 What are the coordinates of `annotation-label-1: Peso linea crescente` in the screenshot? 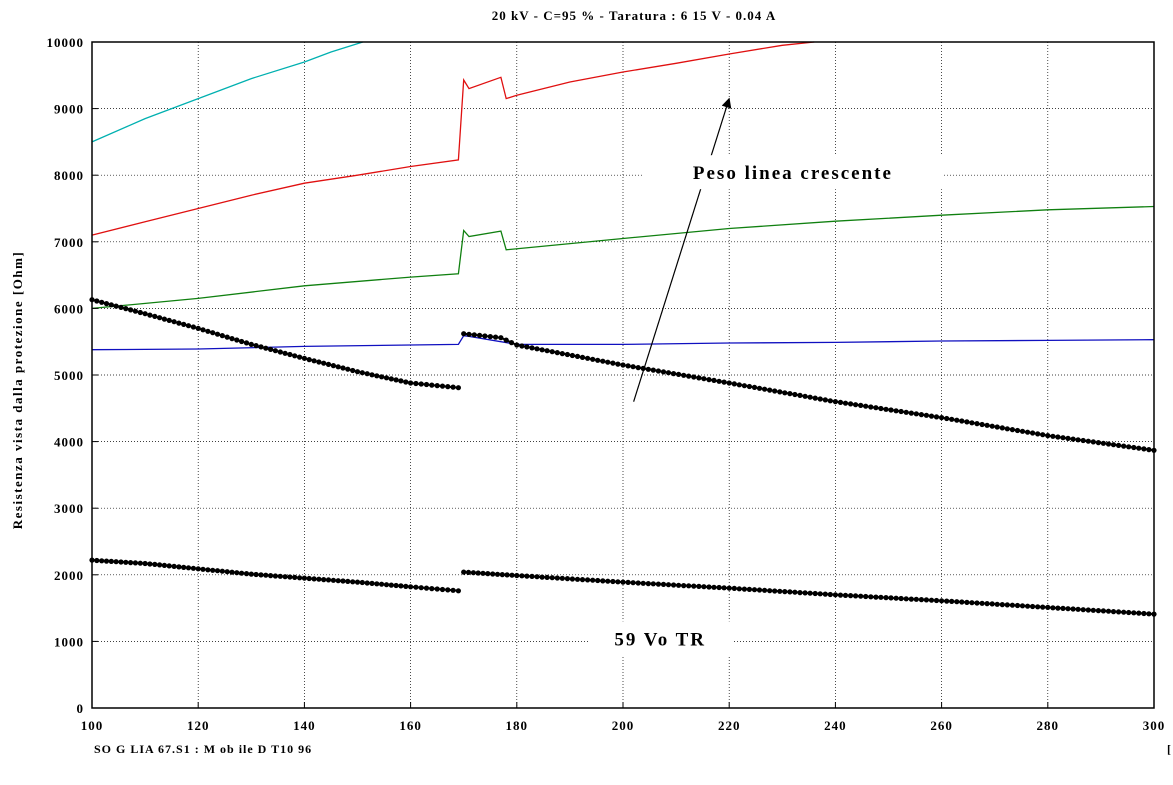 It's located at (793, 173).